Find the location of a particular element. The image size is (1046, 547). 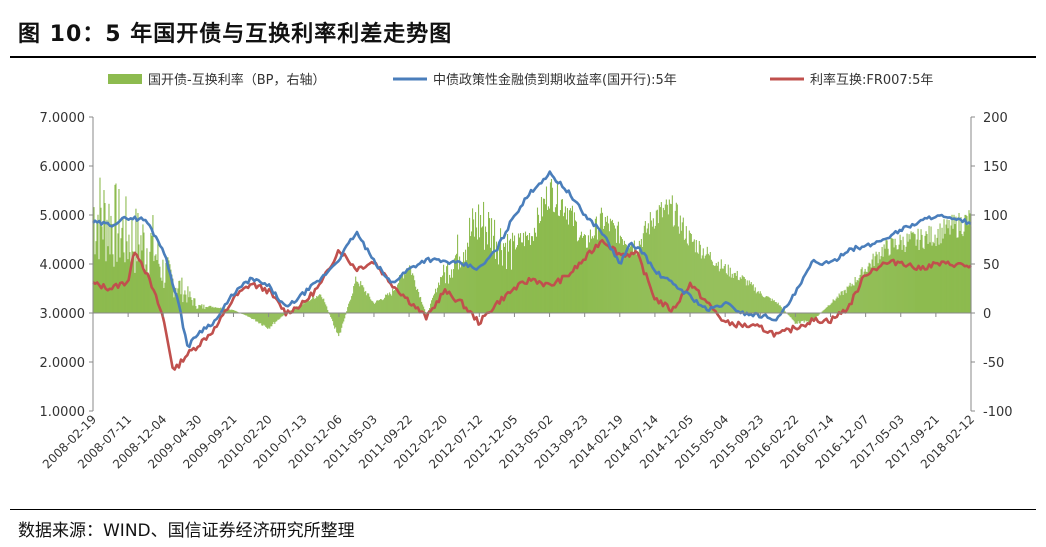

right-axis-label: -100 is located at coordinates (998, 412).